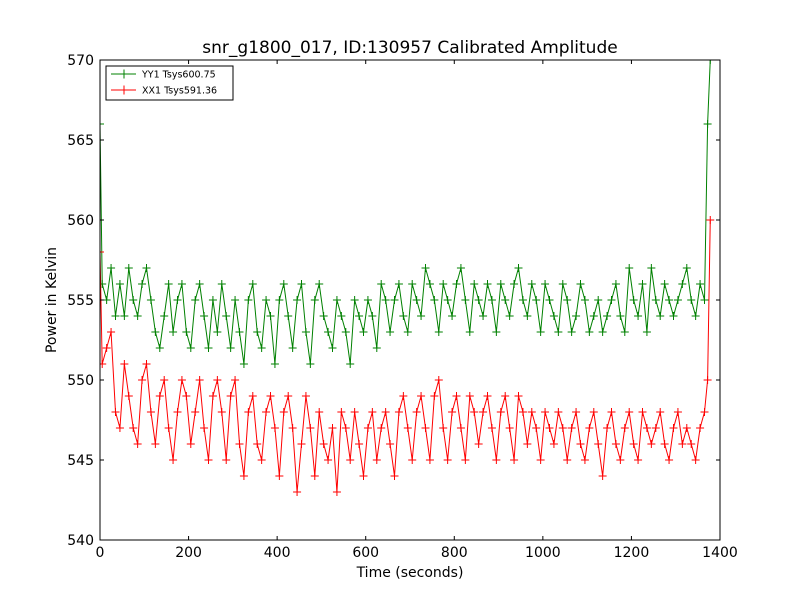 The height and width of the screenshot is (600, 800). I want to click on y-tick-label: 560, so click(80, 221).